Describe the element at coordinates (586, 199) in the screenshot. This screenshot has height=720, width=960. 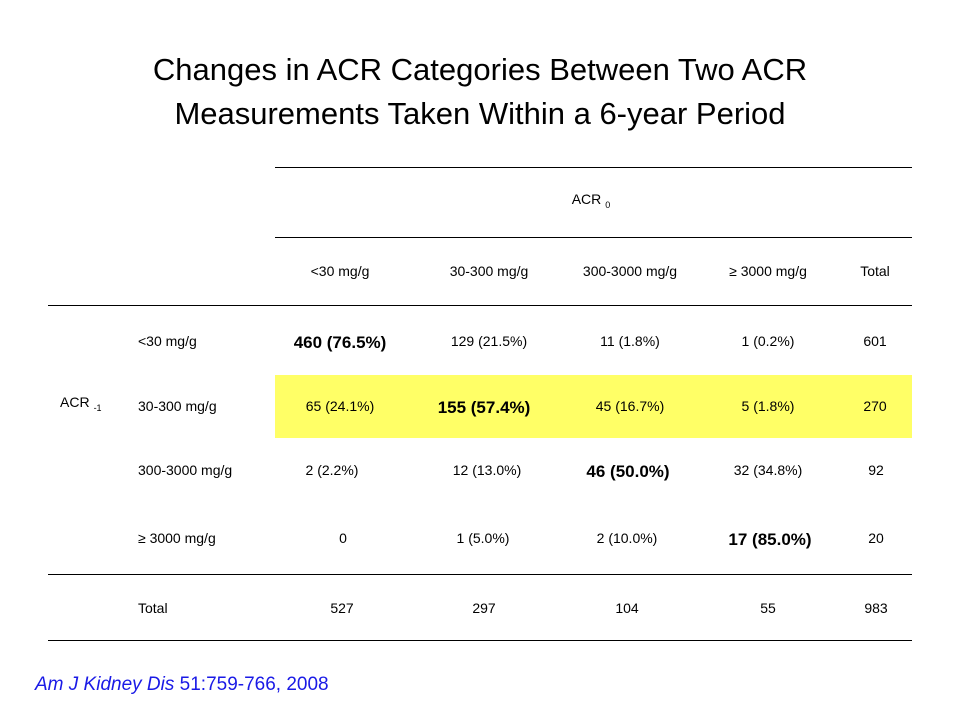
I see `column-group-label: ACR` at that location.